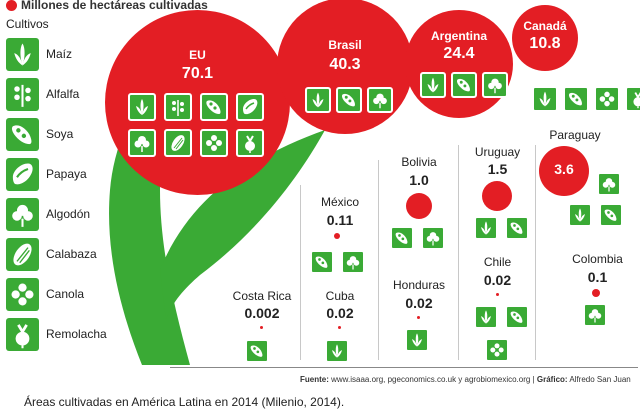 Image resolution: width=640 pixels, height=416 pixels. Describe the element at coordinates (497, 262) in the screenshot. I see `country-name-chile: Chile` at that location.